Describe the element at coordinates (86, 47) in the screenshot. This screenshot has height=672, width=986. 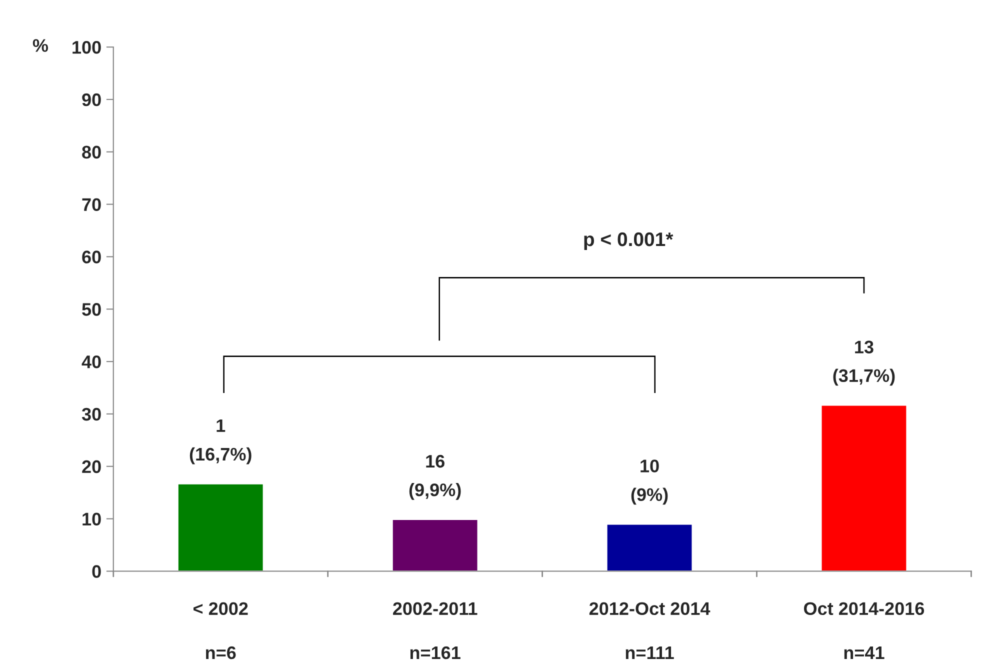
I see `y-tick-label: 100` at that location.